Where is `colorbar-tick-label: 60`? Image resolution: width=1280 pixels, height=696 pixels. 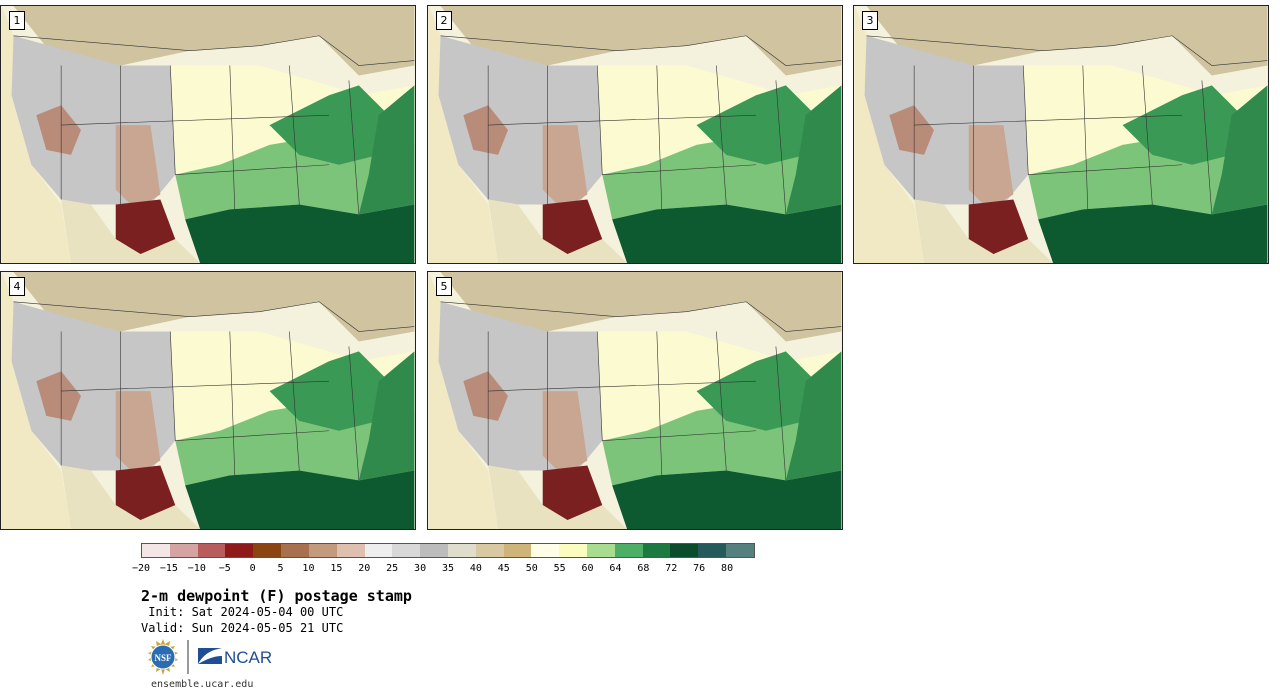
colorbar-tick-label: 60 is located at coordinates (587, 568).